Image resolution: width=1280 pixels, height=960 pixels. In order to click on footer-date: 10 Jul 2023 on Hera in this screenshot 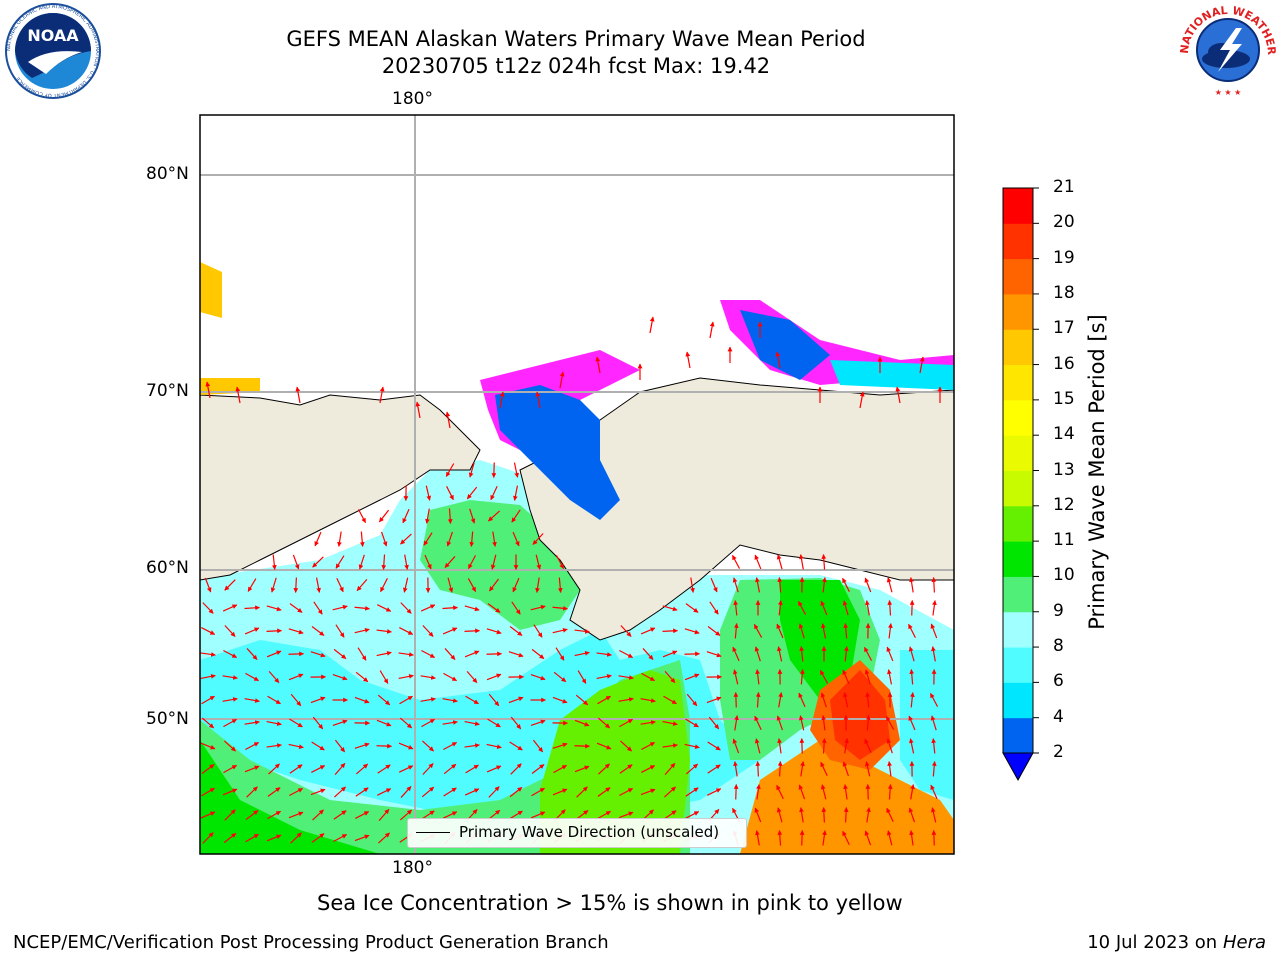, I will do `click(1176, 942)`.